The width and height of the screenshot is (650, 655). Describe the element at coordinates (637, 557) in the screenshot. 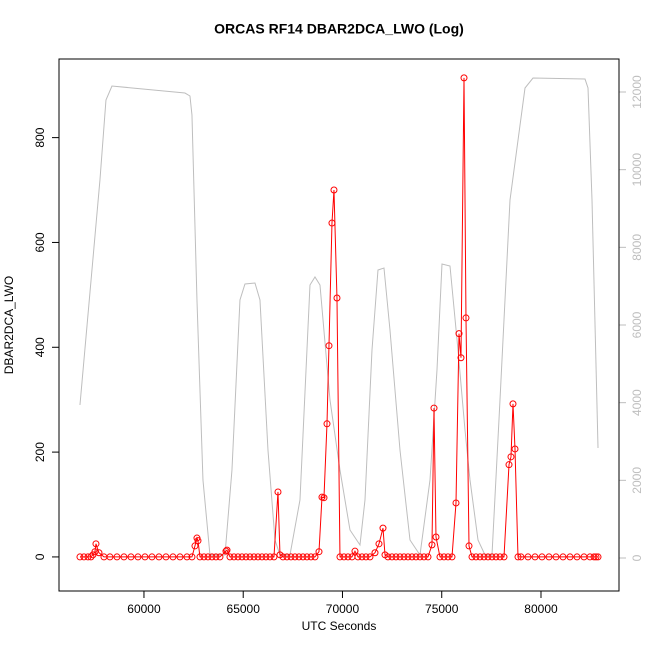

I see `y2-tick-label: 0` at that location.